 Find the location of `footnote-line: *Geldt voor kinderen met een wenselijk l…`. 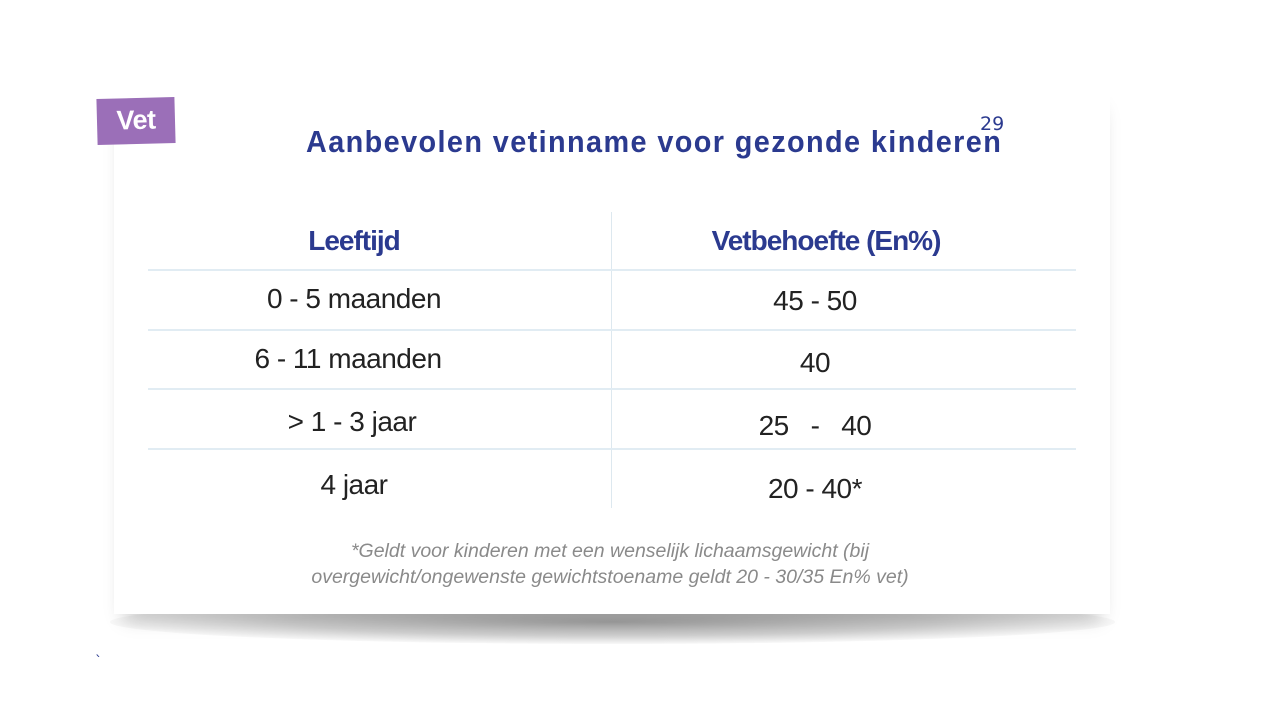

footnote-line: *Geldt voor kinderen met een wenselijk l… is located at coordinates (610, 551).